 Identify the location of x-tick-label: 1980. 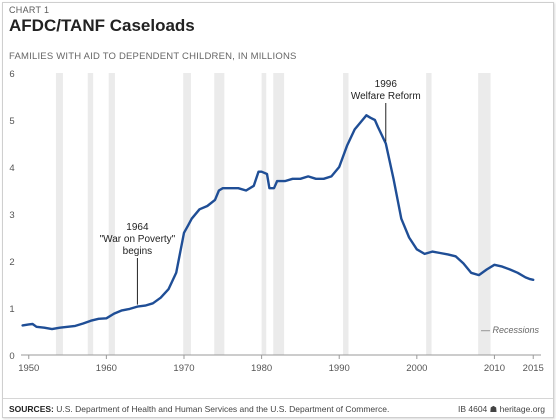
(261, 368).